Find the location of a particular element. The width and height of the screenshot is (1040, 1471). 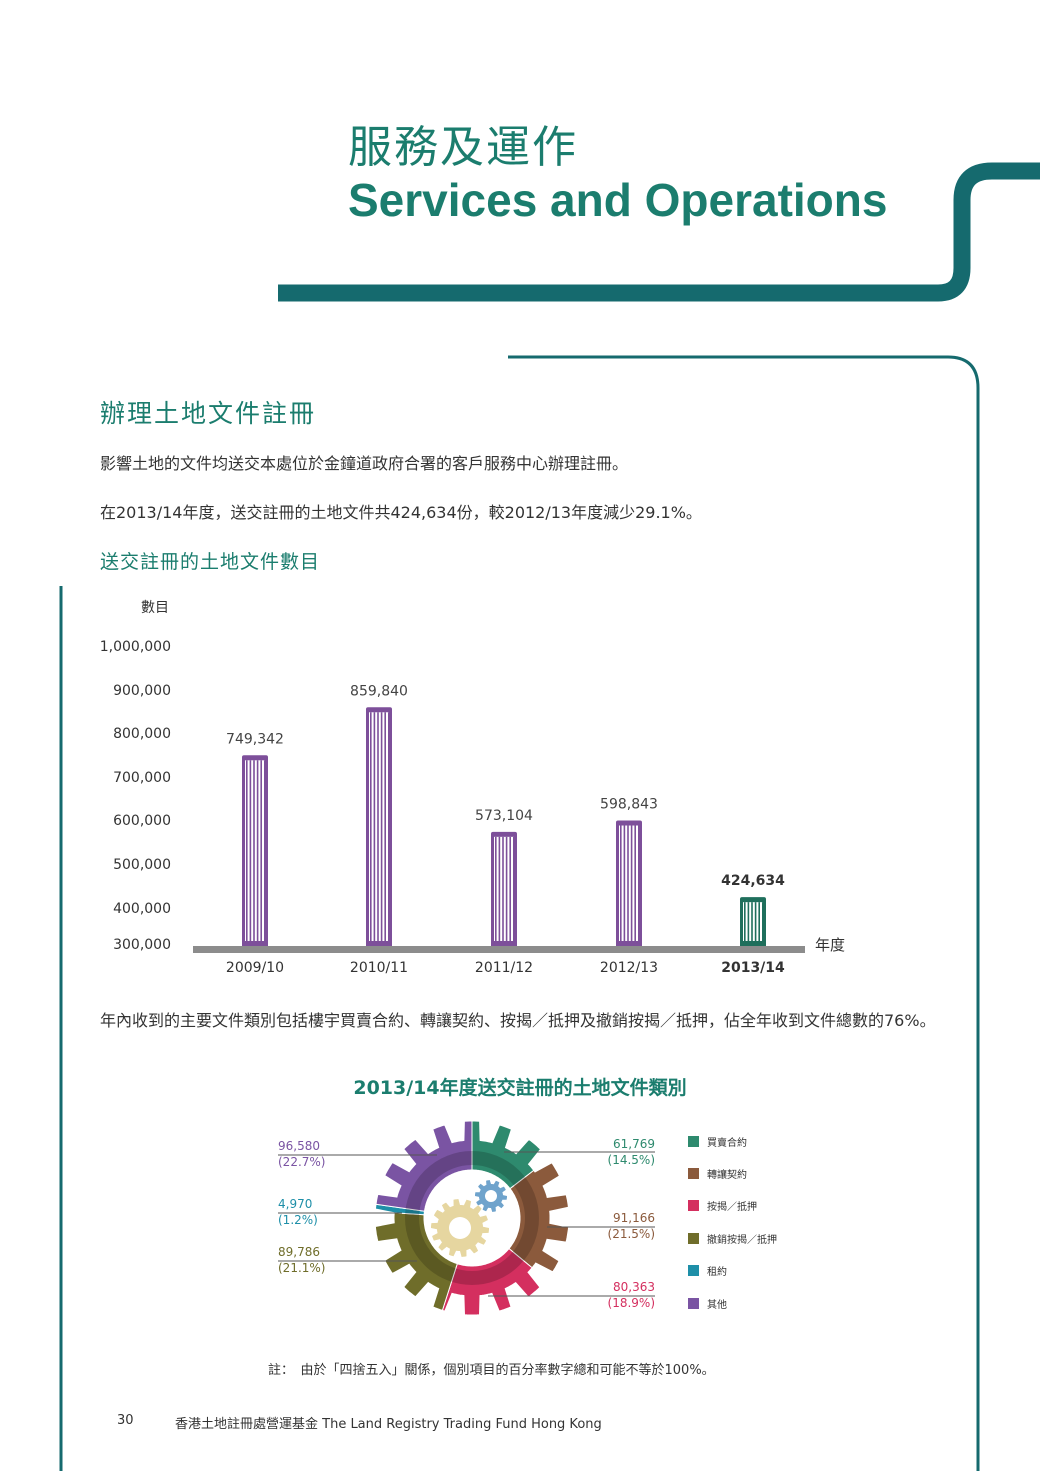

gear-inner-ring is located at coordinates (472, 1218).